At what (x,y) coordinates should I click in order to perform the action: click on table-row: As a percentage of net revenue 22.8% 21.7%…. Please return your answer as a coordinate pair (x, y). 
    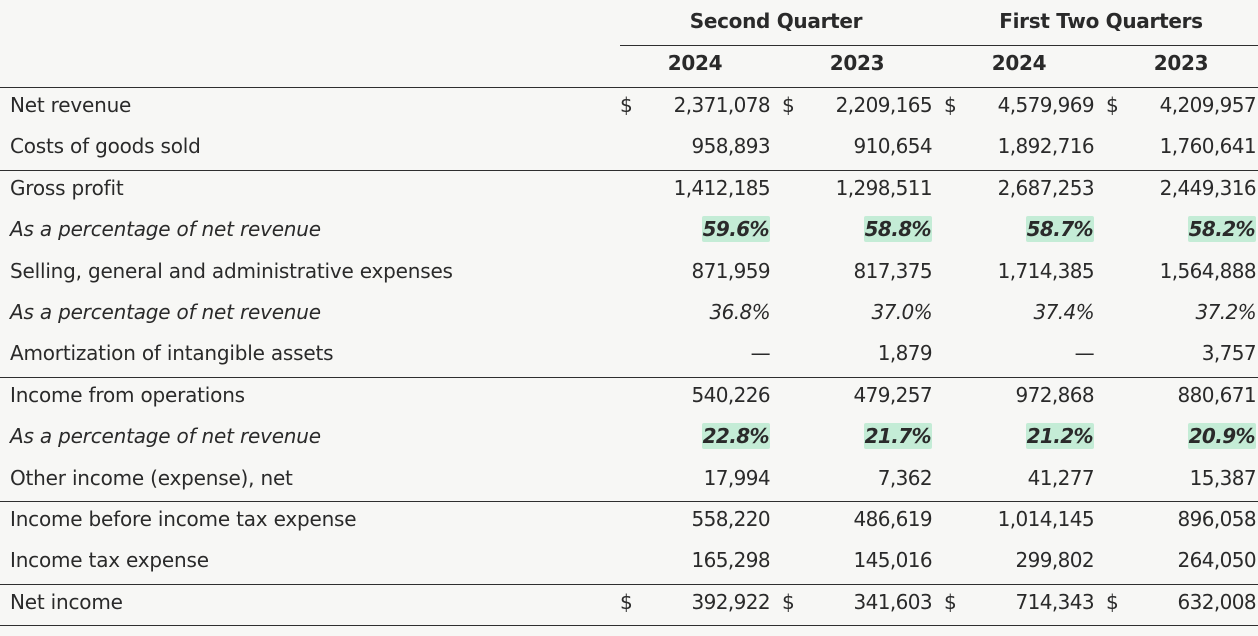
    Looking at the image, I should click on (629, 436).